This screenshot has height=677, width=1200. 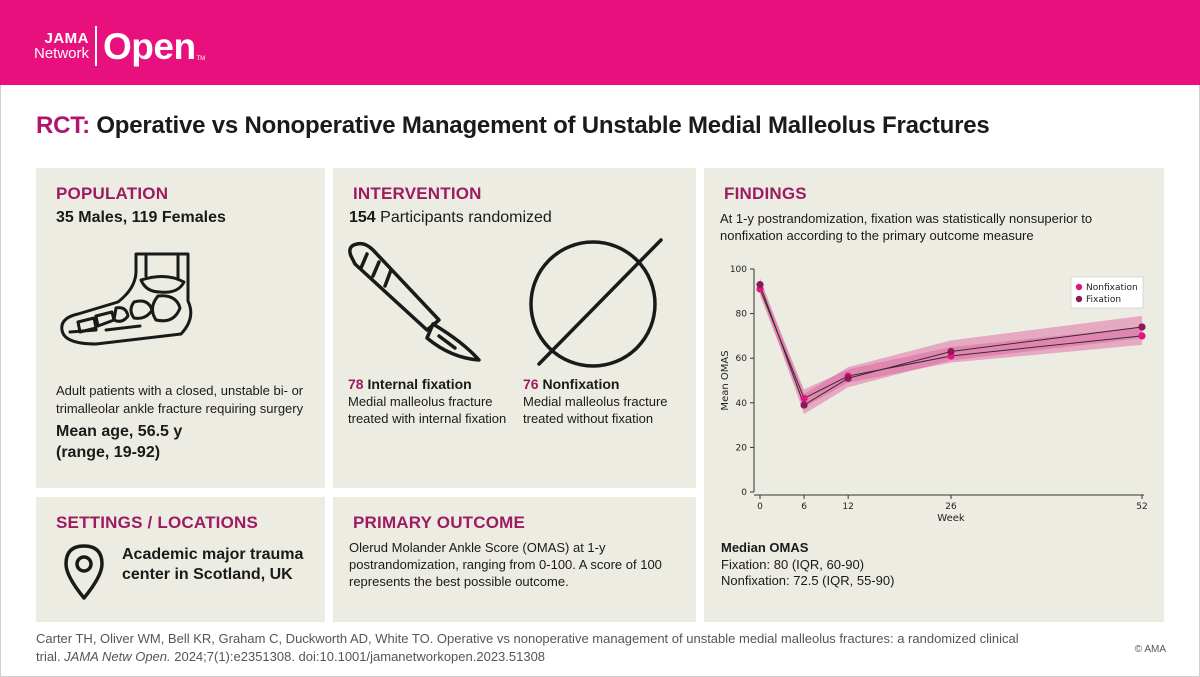 What do you see at coordinates (1079, 287) in the screenshot?
I see `legend-marker-nonfixation` at bounding box center [1079, 287].